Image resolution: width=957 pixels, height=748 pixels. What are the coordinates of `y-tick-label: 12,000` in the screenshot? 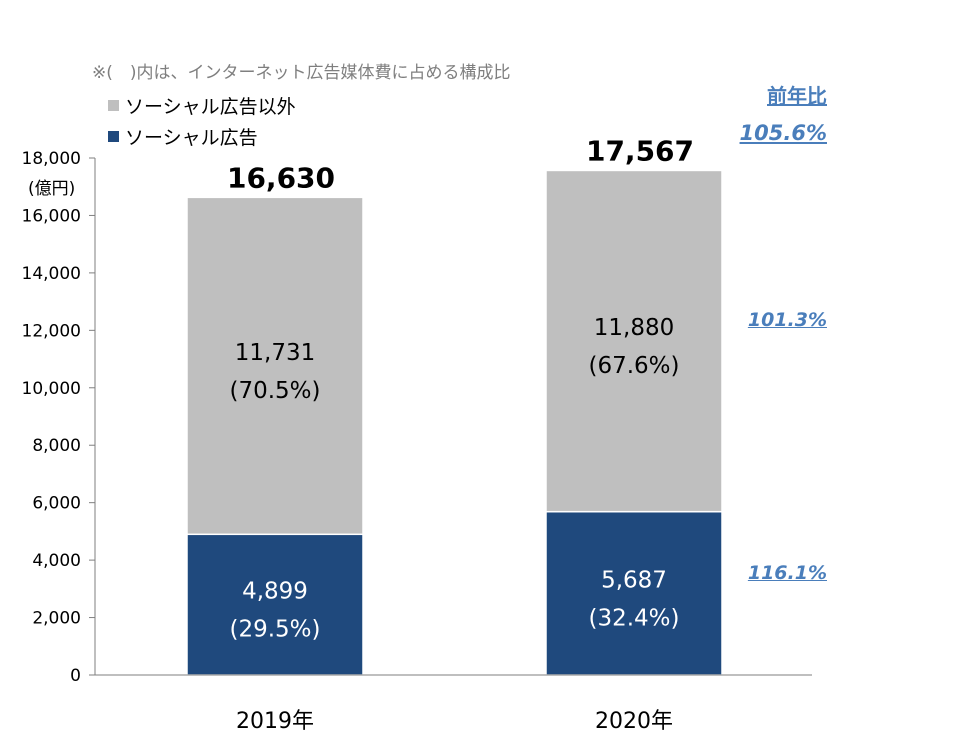 It's located at (51, 331).